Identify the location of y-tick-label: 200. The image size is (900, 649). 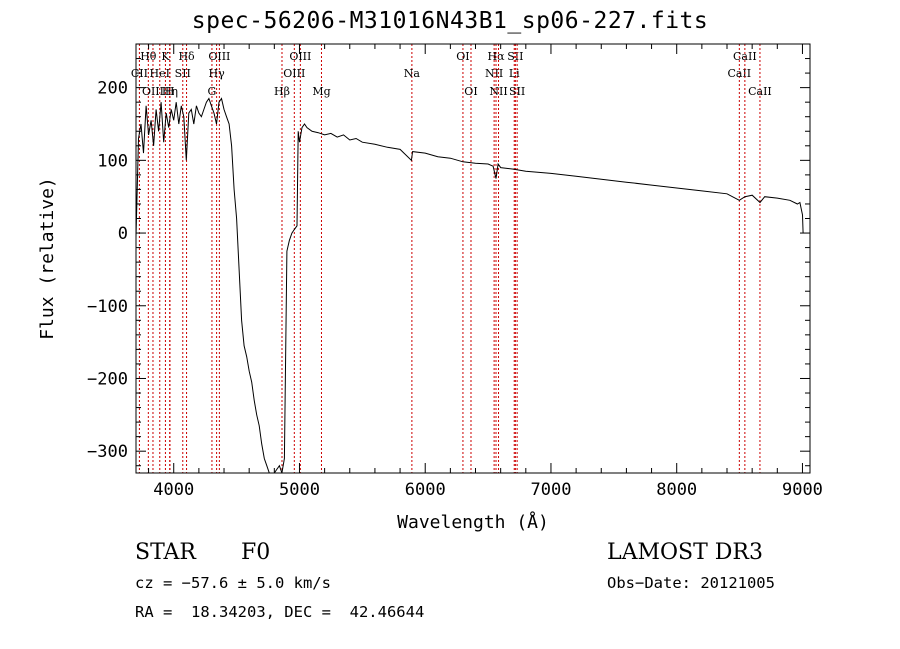
(112, 89).